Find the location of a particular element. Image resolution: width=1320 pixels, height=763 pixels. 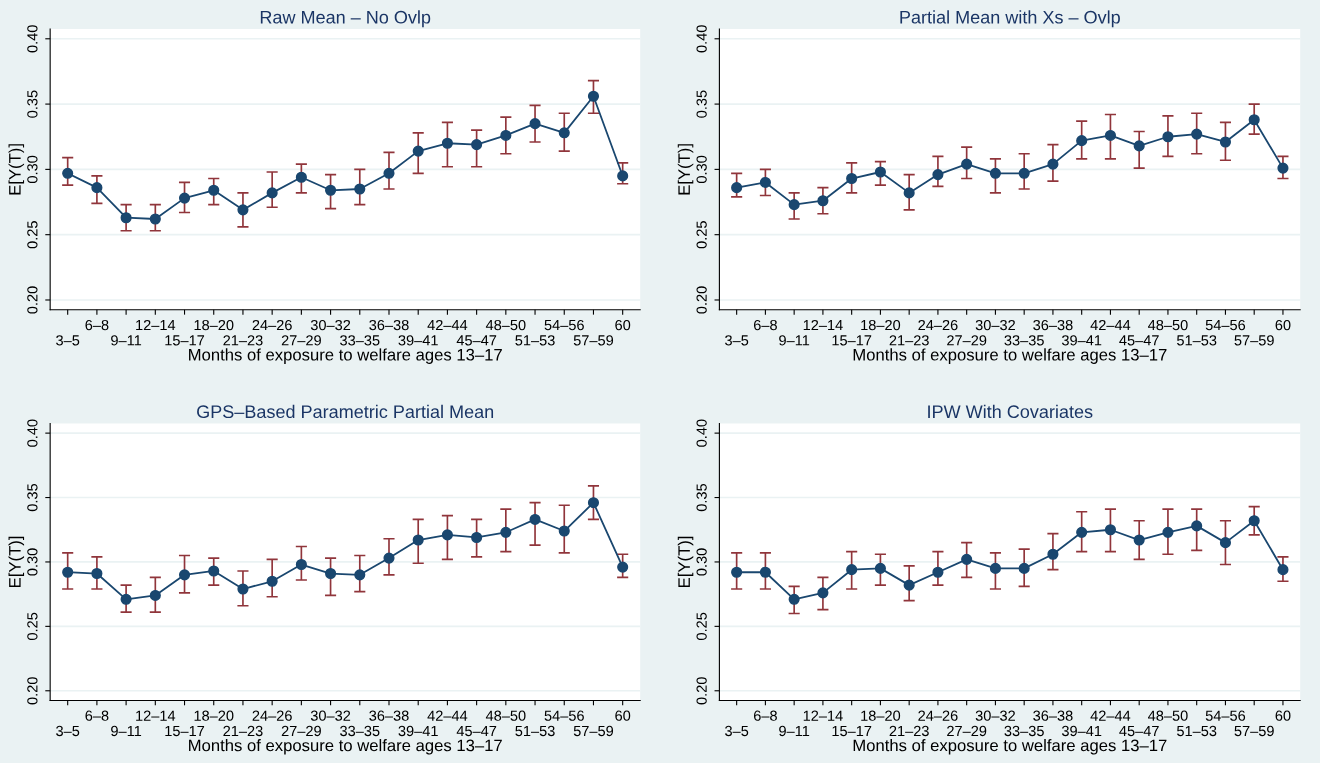

x-tick-label: 60 is located at coordinates (623, 325).